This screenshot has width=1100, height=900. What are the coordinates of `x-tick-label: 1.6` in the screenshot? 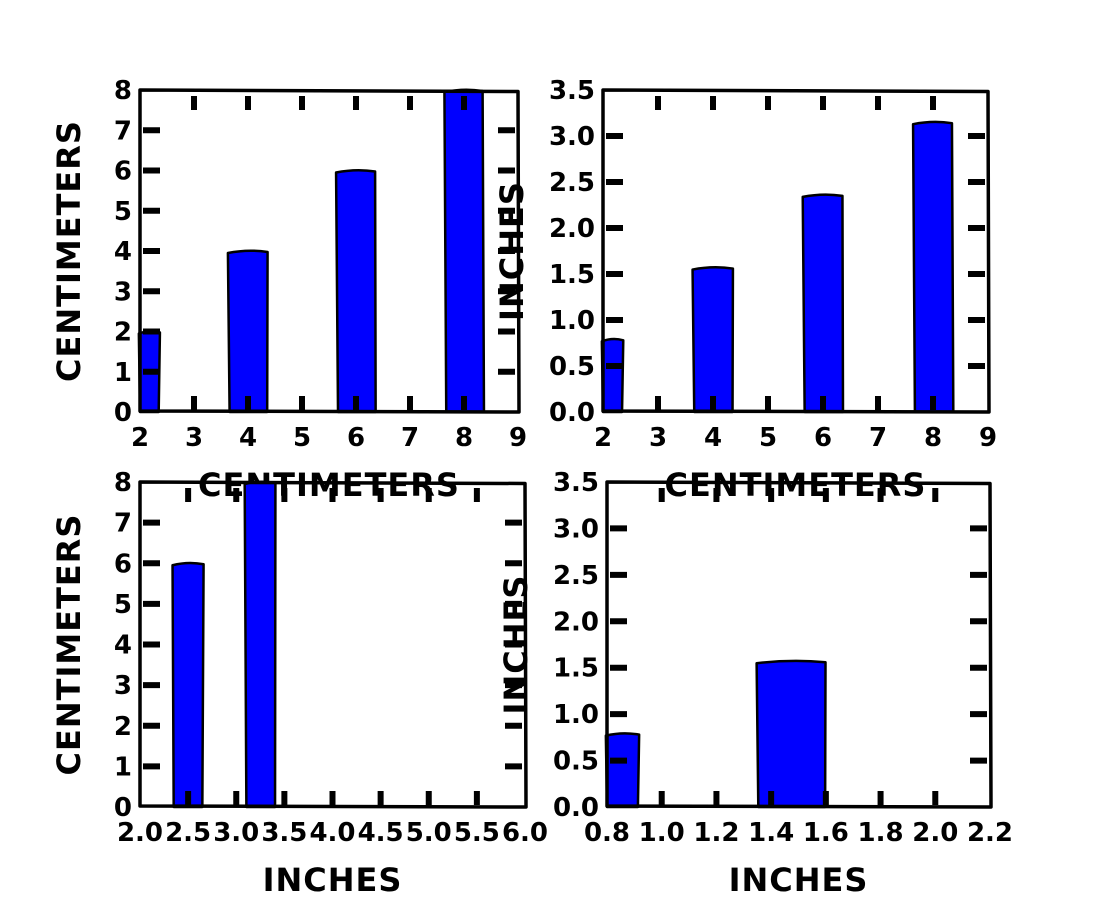 It's located at (826, 833).